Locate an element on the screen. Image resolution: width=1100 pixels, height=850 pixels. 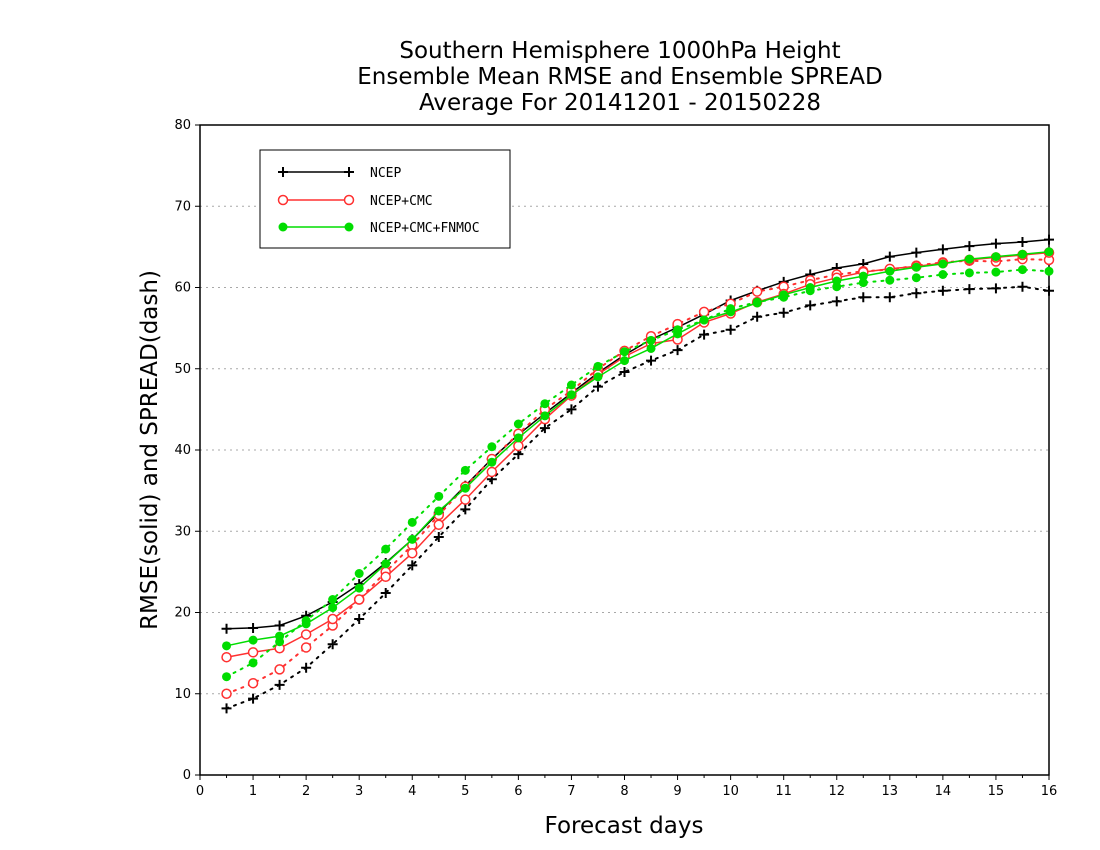
y-tick-label: 10 is located at coordinates (182, 694).